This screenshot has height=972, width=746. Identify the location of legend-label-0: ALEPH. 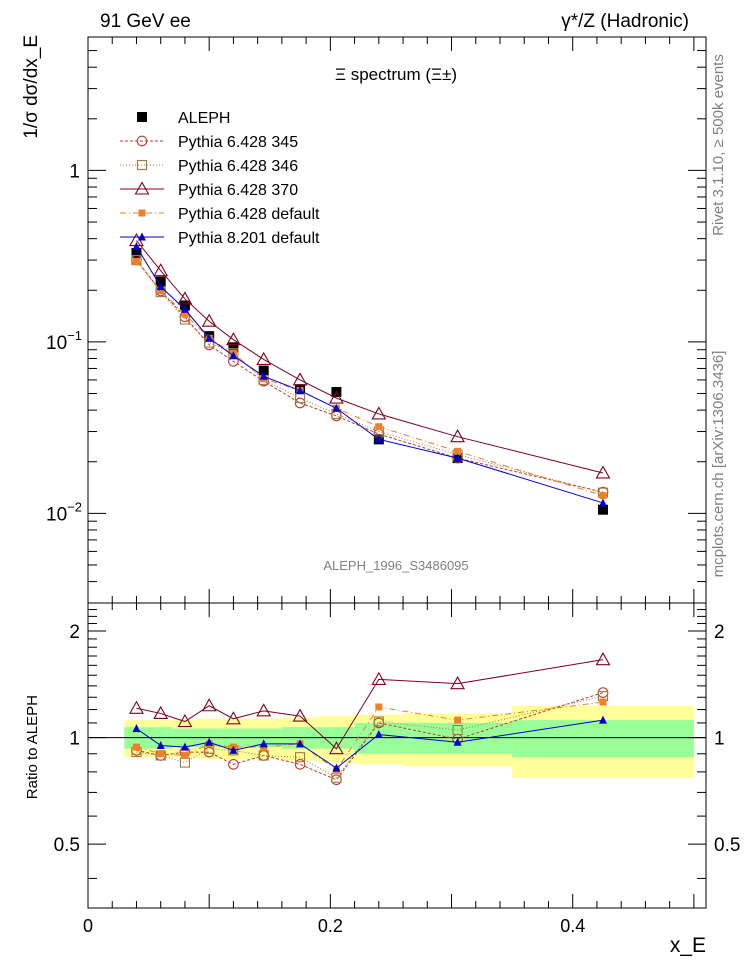
(204, 118).